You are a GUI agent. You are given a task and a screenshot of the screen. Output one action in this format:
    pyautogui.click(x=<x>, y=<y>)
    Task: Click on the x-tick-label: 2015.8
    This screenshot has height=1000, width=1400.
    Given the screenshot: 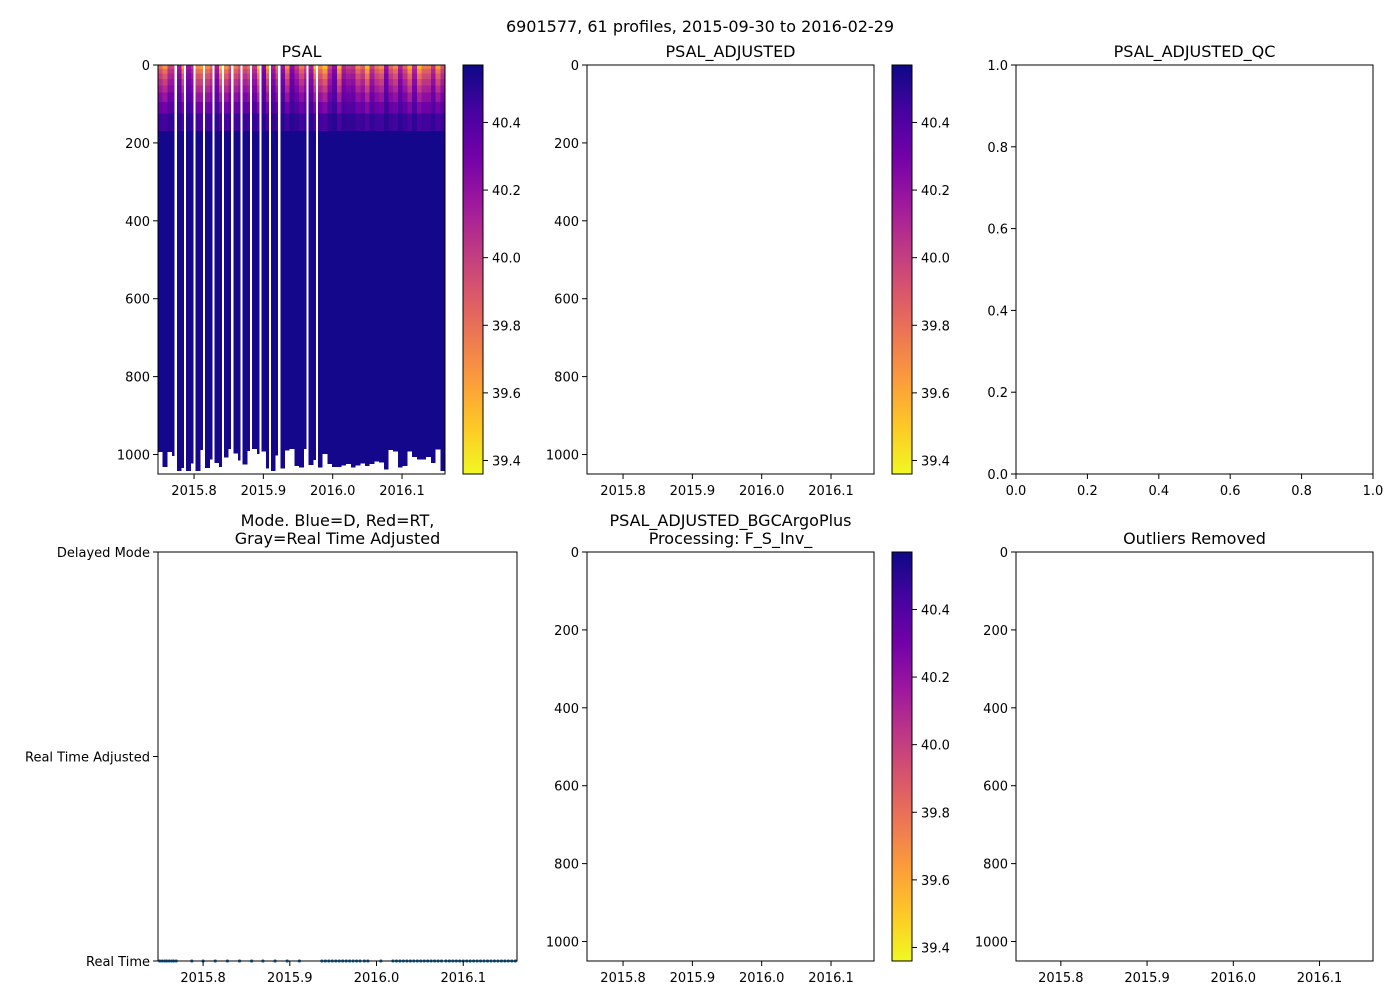 What is the action you would take?
    pyautogui.click(x=194, y=491)
    